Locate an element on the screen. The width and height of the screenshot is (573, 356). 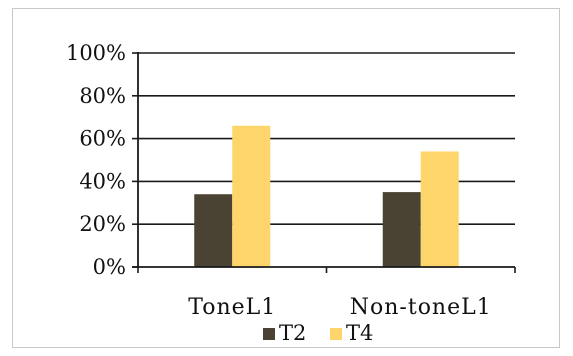
bar-t2-tonel1 is located at coordinates (213, 230).